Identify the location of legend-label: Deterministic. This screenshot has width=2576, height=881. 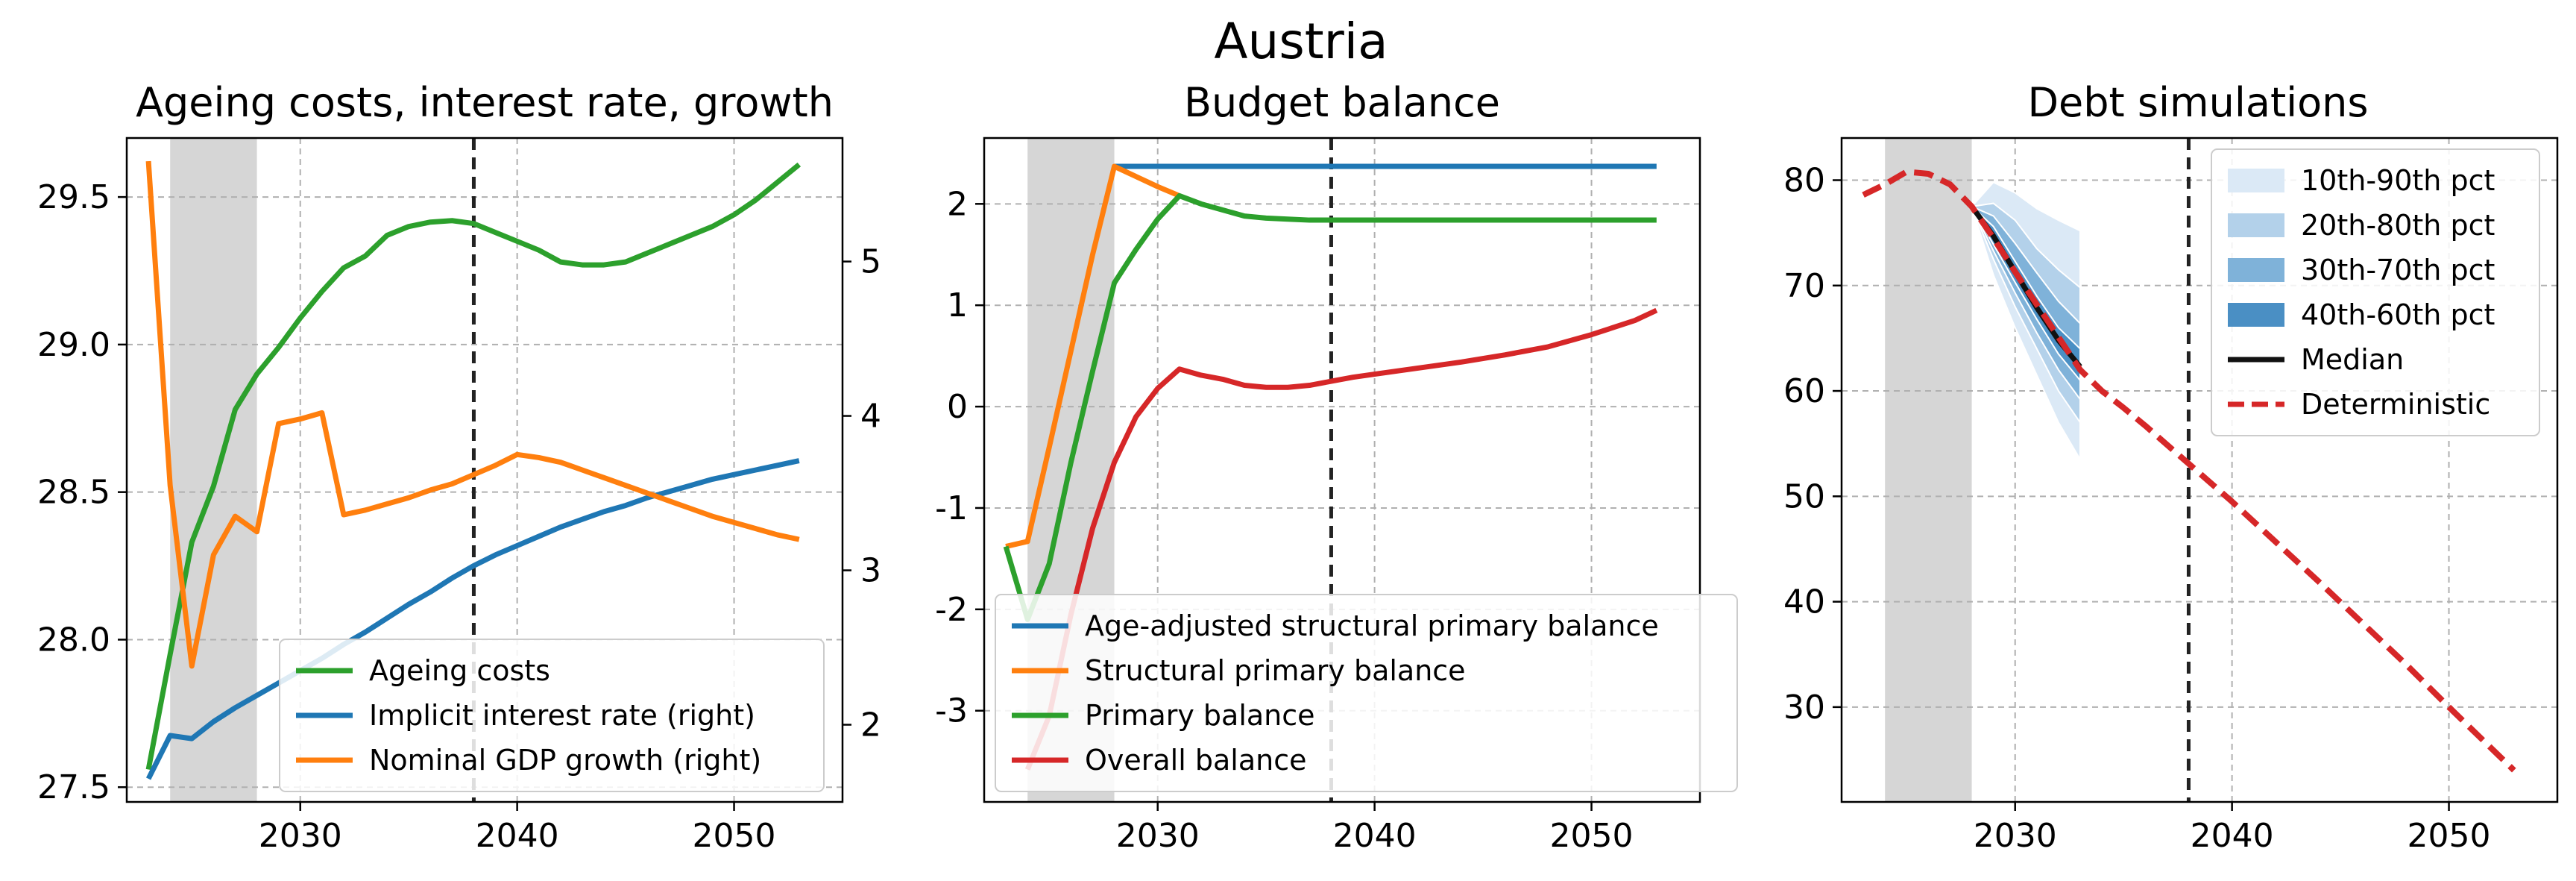
(2395, 405).